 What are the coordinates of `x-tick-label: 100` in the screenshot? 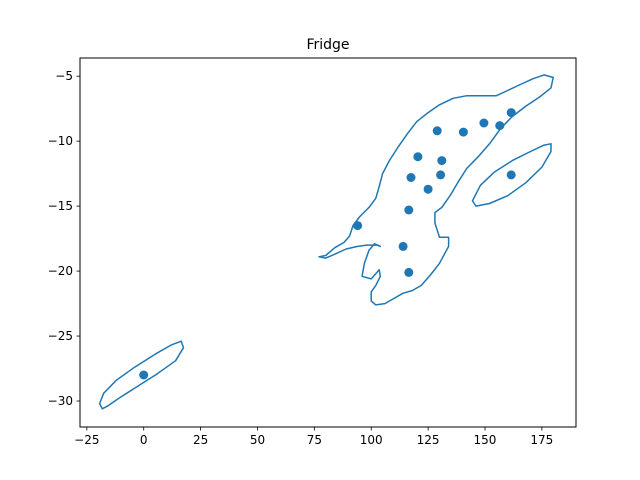 It's located at (371, 440).